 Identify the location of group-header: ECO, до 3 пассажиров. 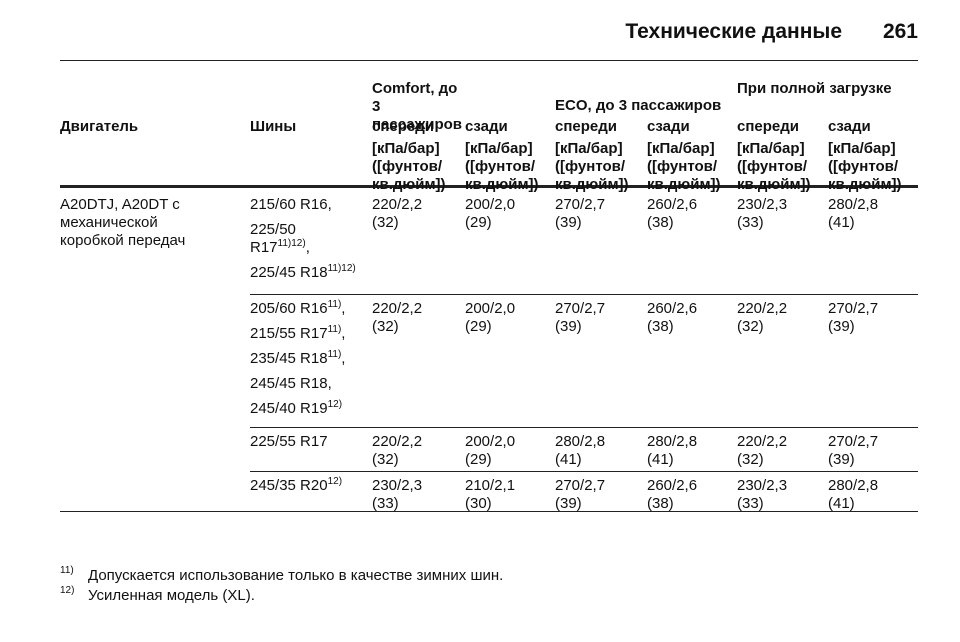
(638, 105).